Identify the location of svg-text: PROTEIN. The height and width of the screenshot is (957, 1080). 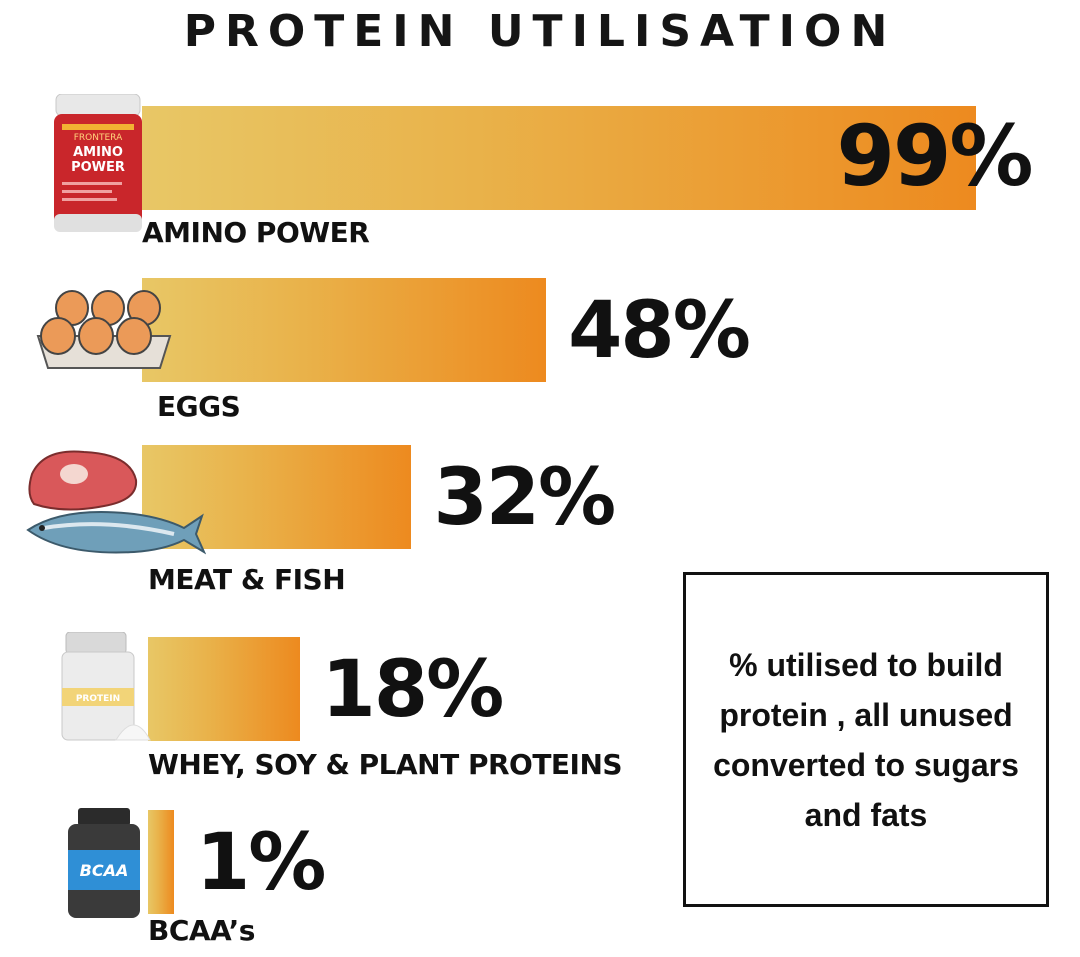
(98, 699).